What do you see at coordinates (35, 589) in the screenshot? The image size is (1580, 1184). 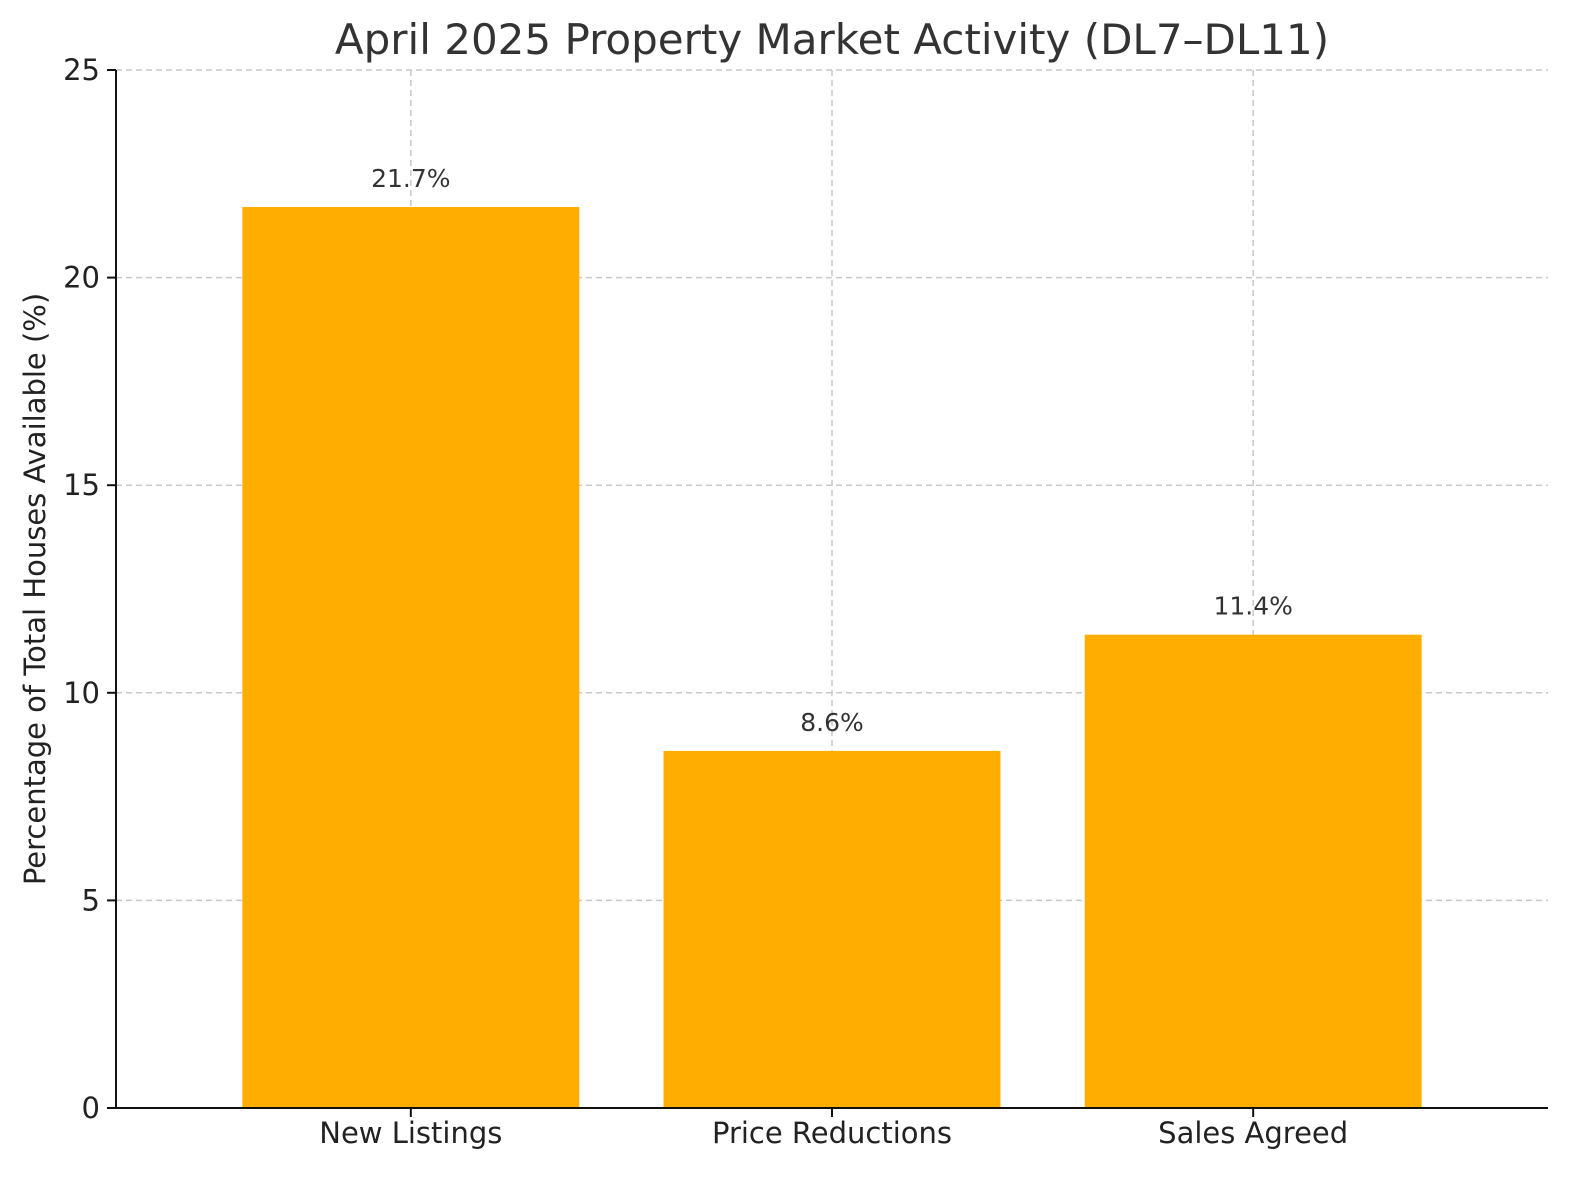 I see `y-axis-label: Percentage of Total Houses Available (%)` at bounding box center [35, 589].